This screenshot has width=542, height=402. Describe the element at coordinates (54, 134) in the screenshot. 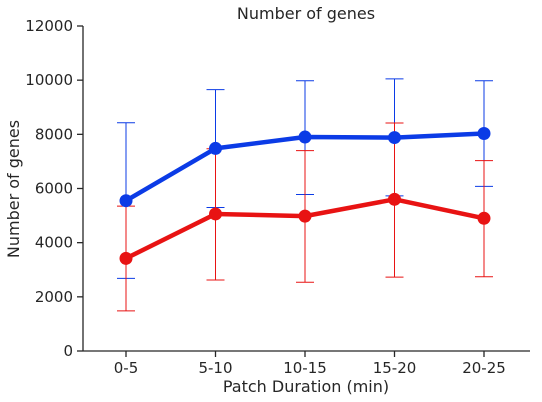

I see `y-tick-label: 8000` at that location.